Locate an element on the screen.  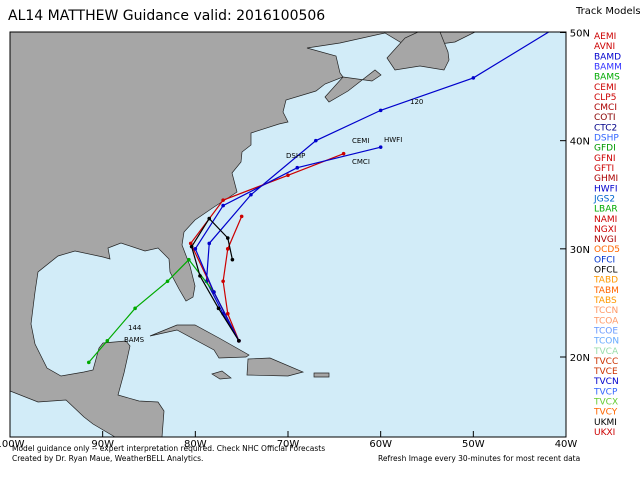
legend-entry: TVCP is located at coordinates (605, 392).